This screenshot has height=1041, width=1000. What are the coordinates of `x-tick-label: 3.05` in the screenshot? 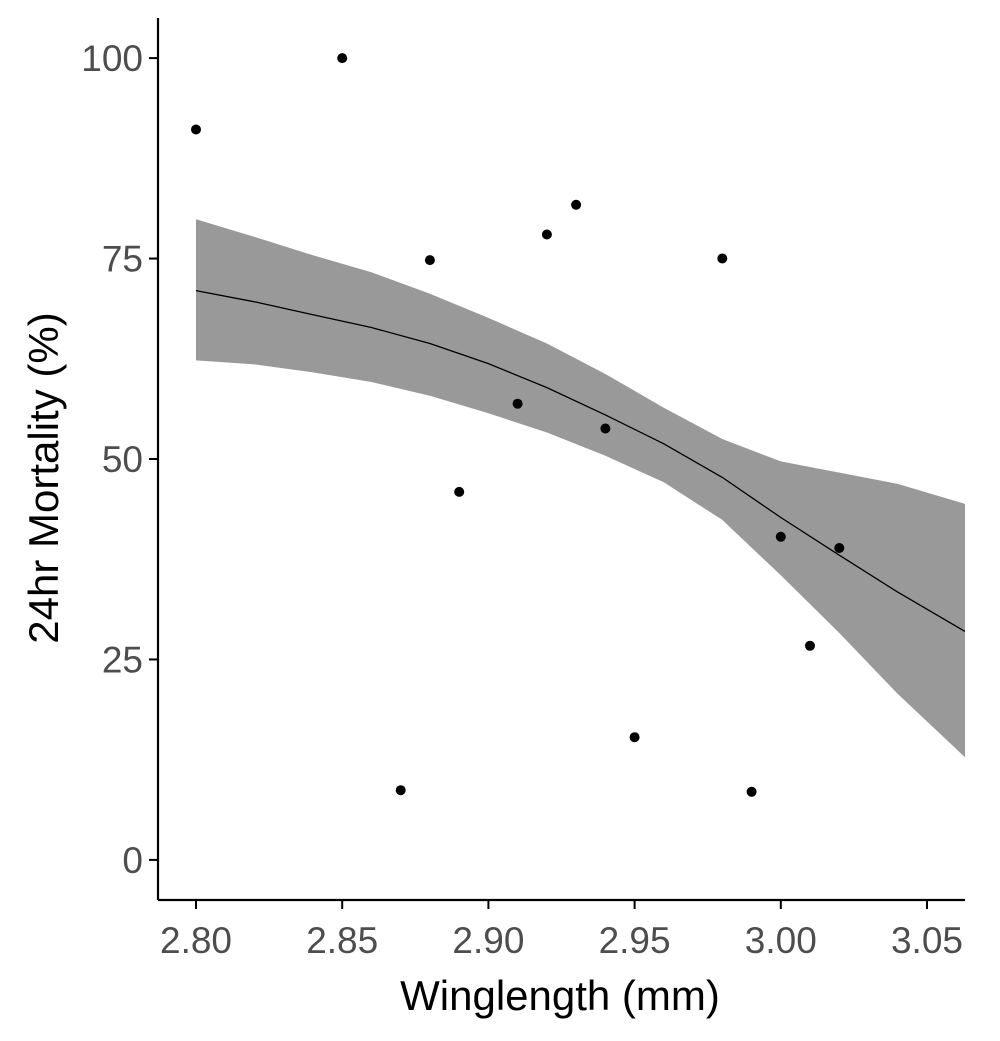 It's located at (927, 940).